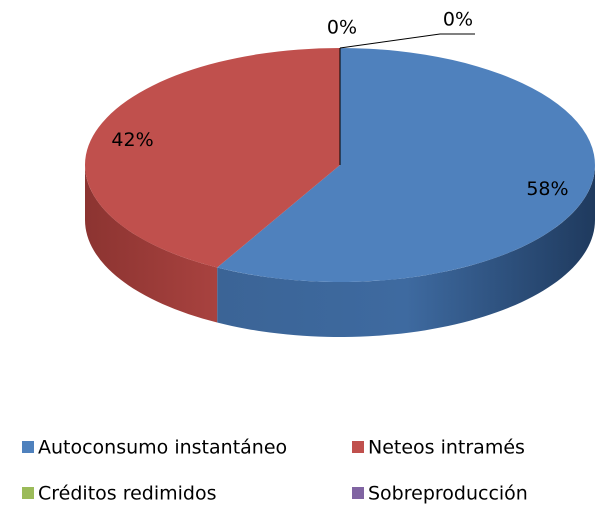  What do you see at coordinates (127, 494) in the screenshot?
I see `legend-label: Créditos redimidos` at bounding box center [127, 494].